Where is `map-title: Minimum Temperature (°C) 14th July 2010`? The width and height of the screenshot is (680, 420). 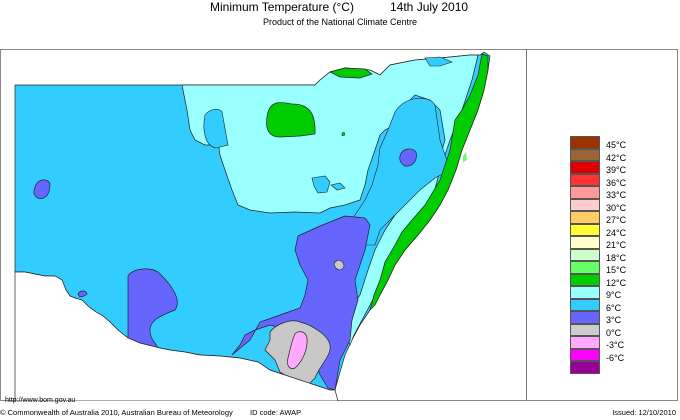 map-title: Minimum Temperature (°C) 14th July 2010 is located at coordinates (339, 7).